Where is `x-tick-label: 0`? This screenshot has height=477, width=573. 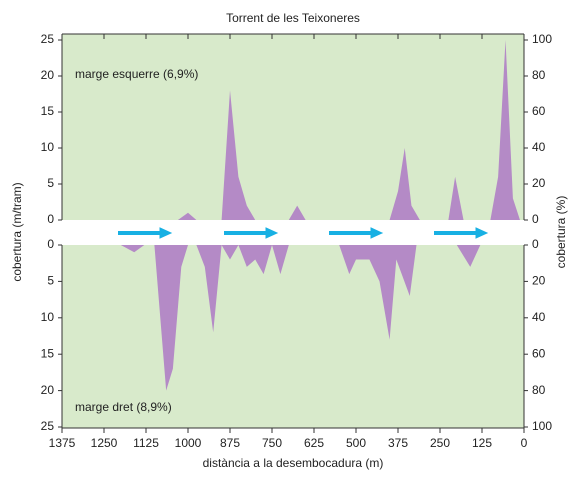
x-tick-label: 0 is located at coordinates (524, 443).